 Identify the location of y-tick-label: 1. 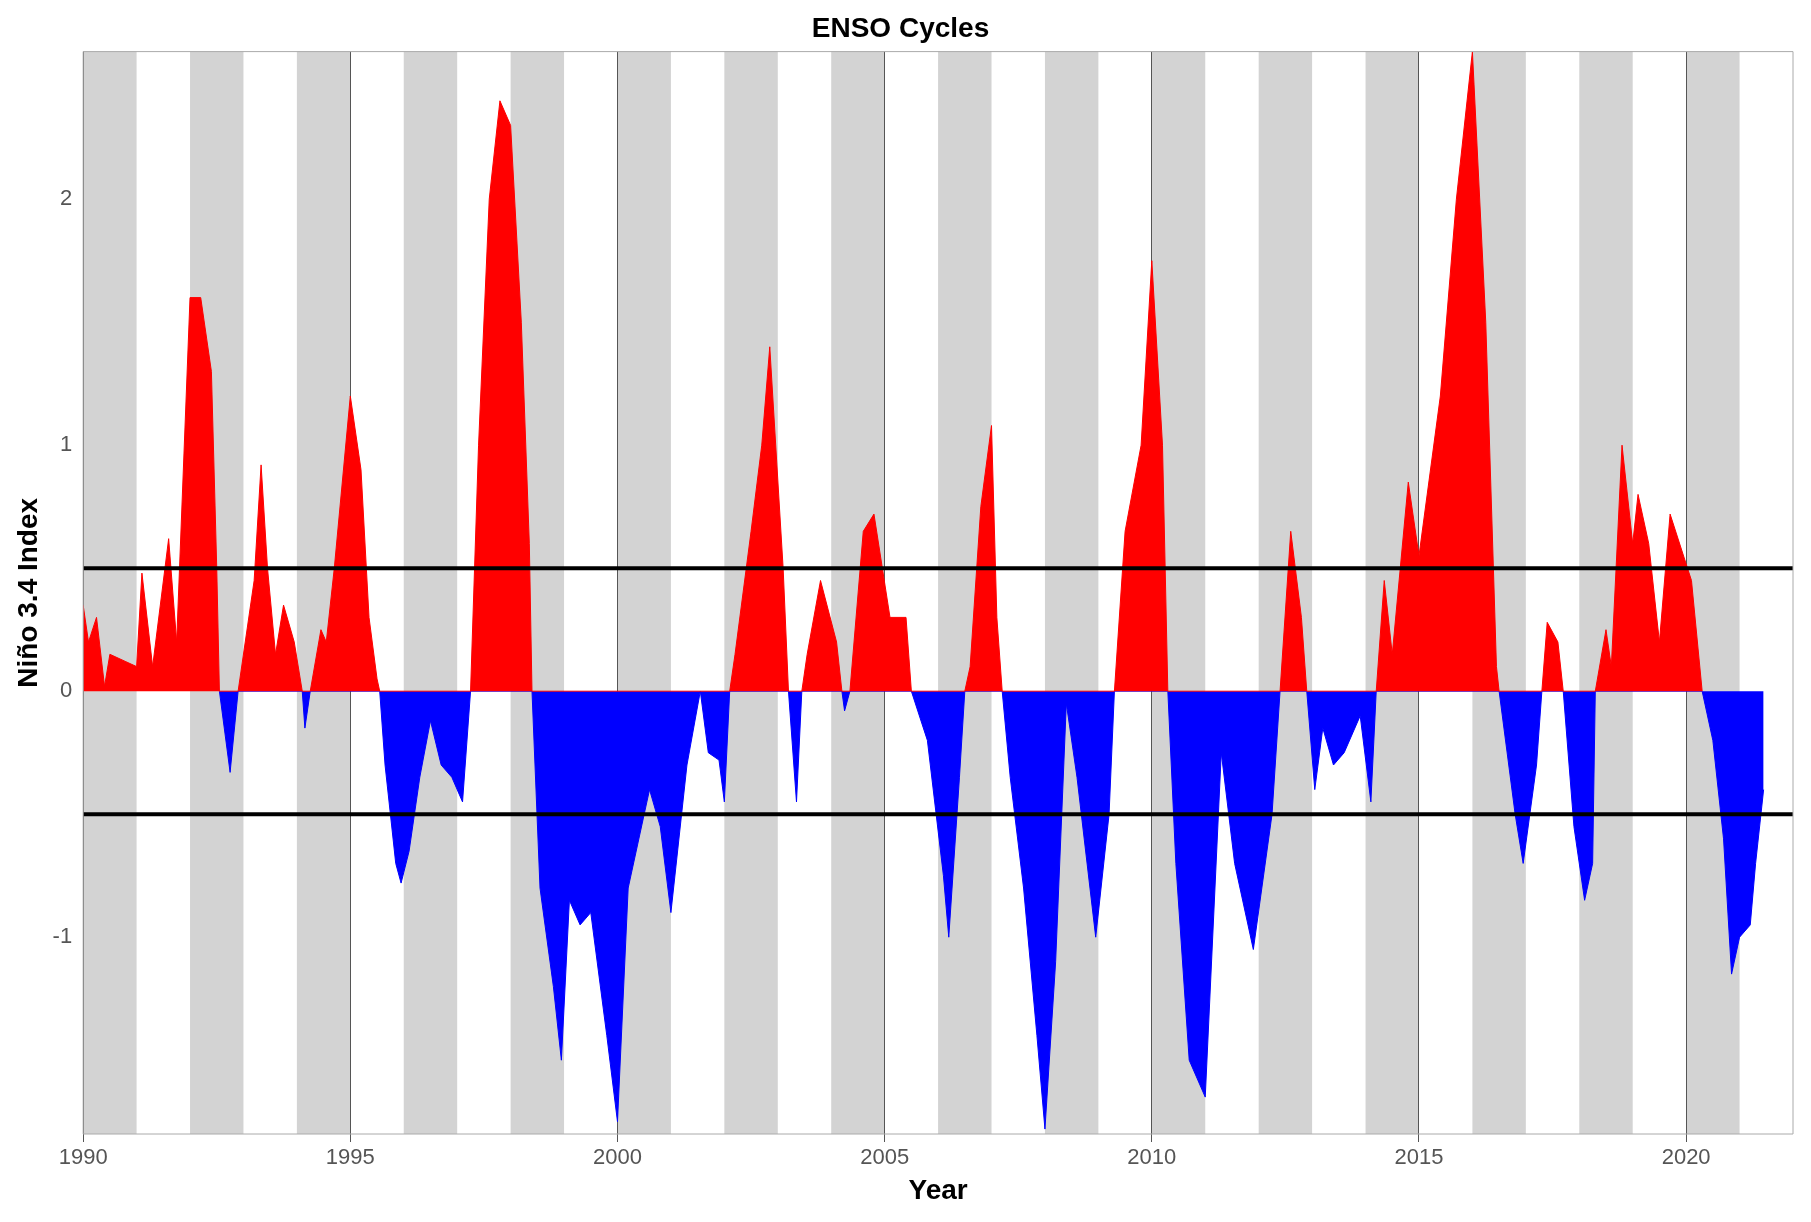
(66, 444).